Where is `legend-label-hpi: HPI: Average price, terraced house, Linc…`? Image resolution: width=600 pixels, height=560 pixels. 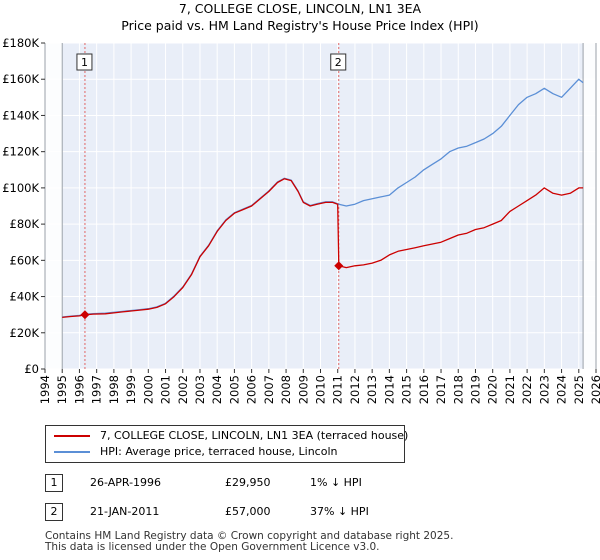 legend-label-hpi: HPI: Average price, terraced house, Linc… is located at coordinates (219, 451).